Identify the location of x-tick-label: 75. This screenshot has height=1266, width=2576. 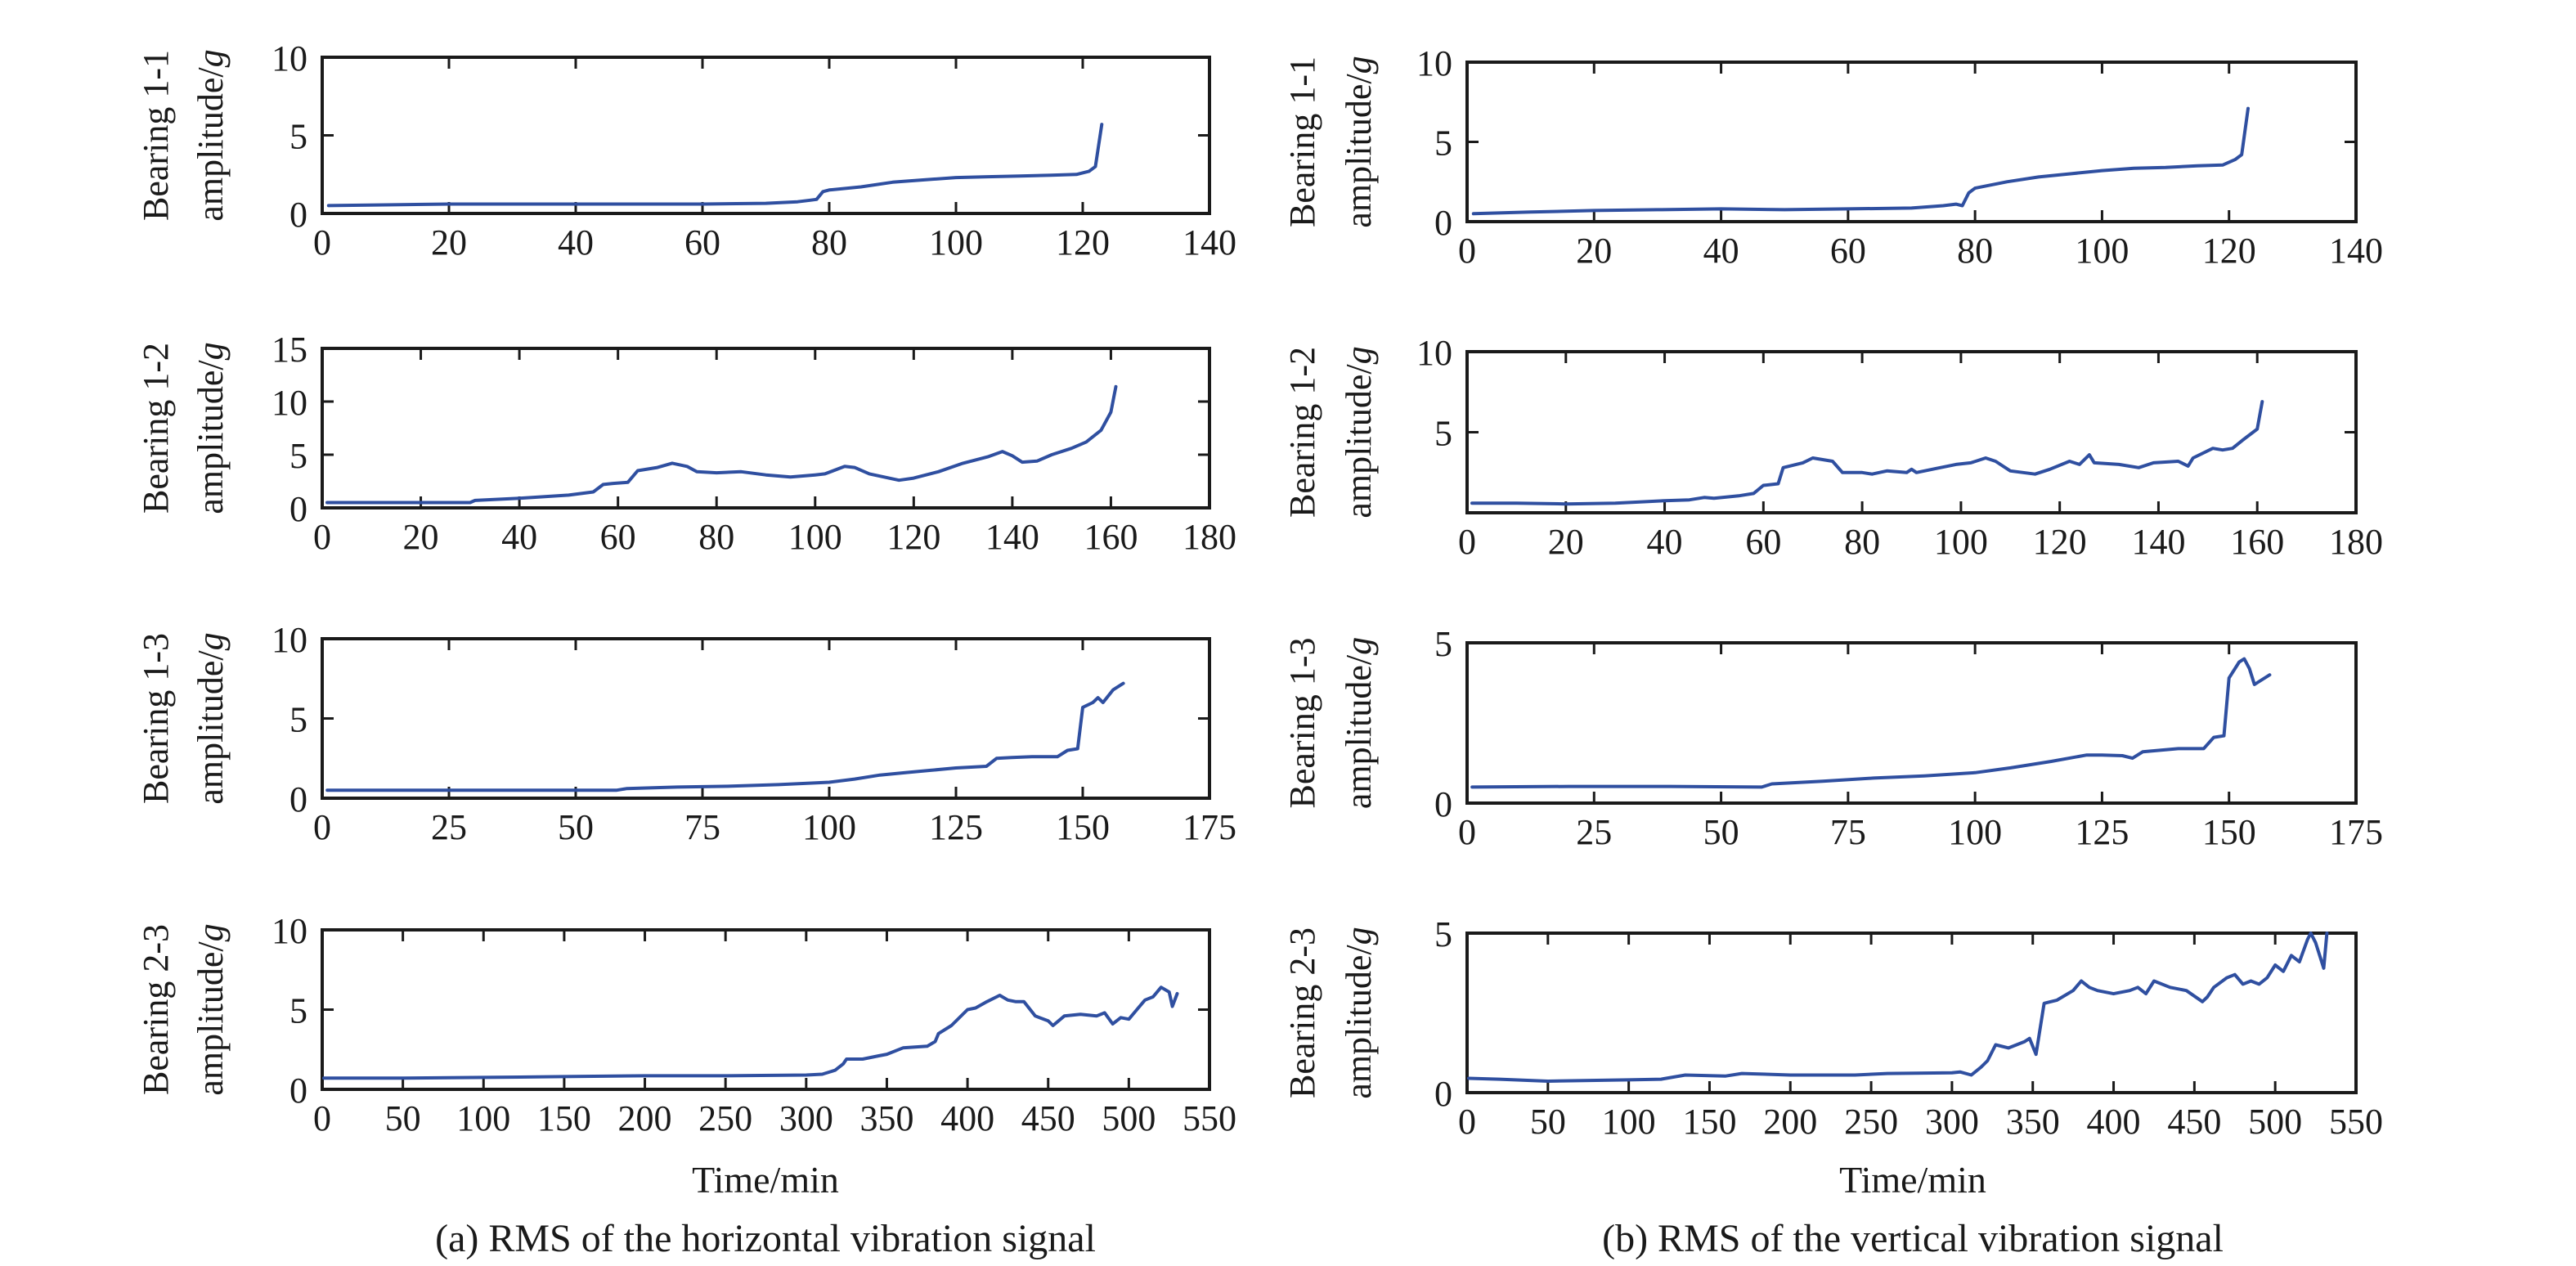
(1848, 832).